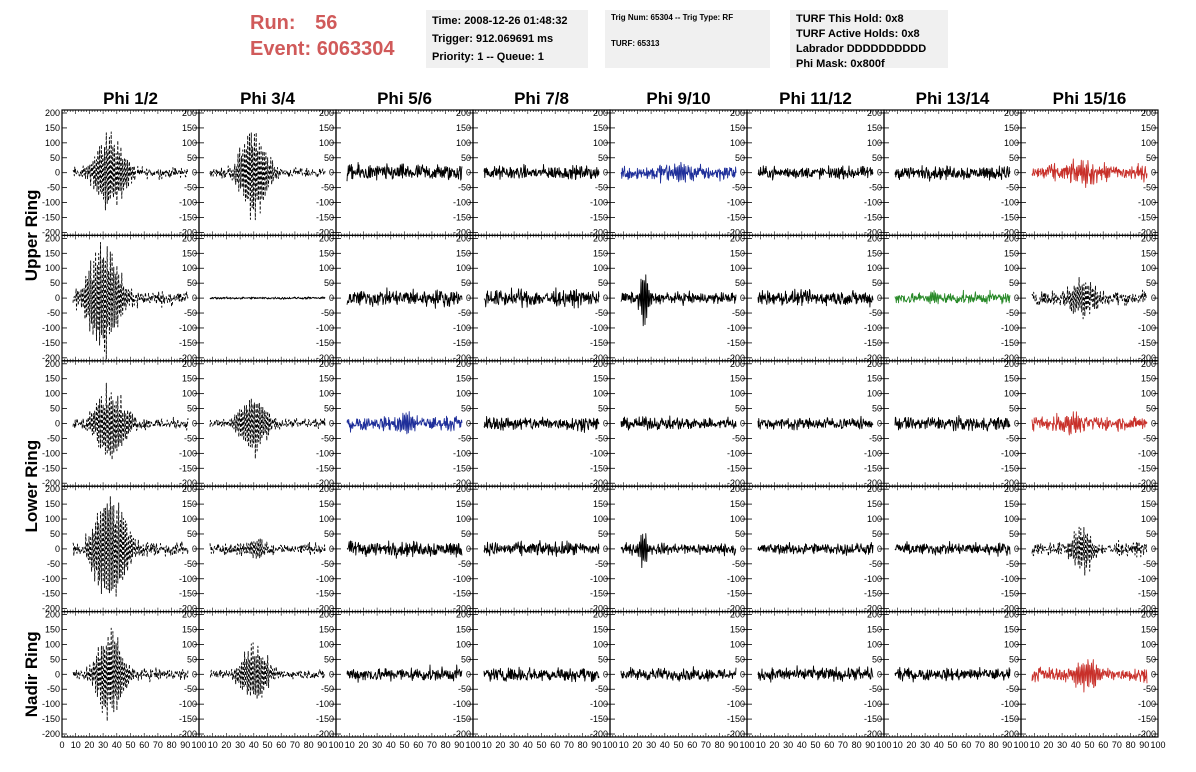 The height and width of the screenshot is (772, 1196). What do you see at coordinates (309, 745) in the screenshot?
I see `x-tick-label: 80` at bounding box center [309, 745].